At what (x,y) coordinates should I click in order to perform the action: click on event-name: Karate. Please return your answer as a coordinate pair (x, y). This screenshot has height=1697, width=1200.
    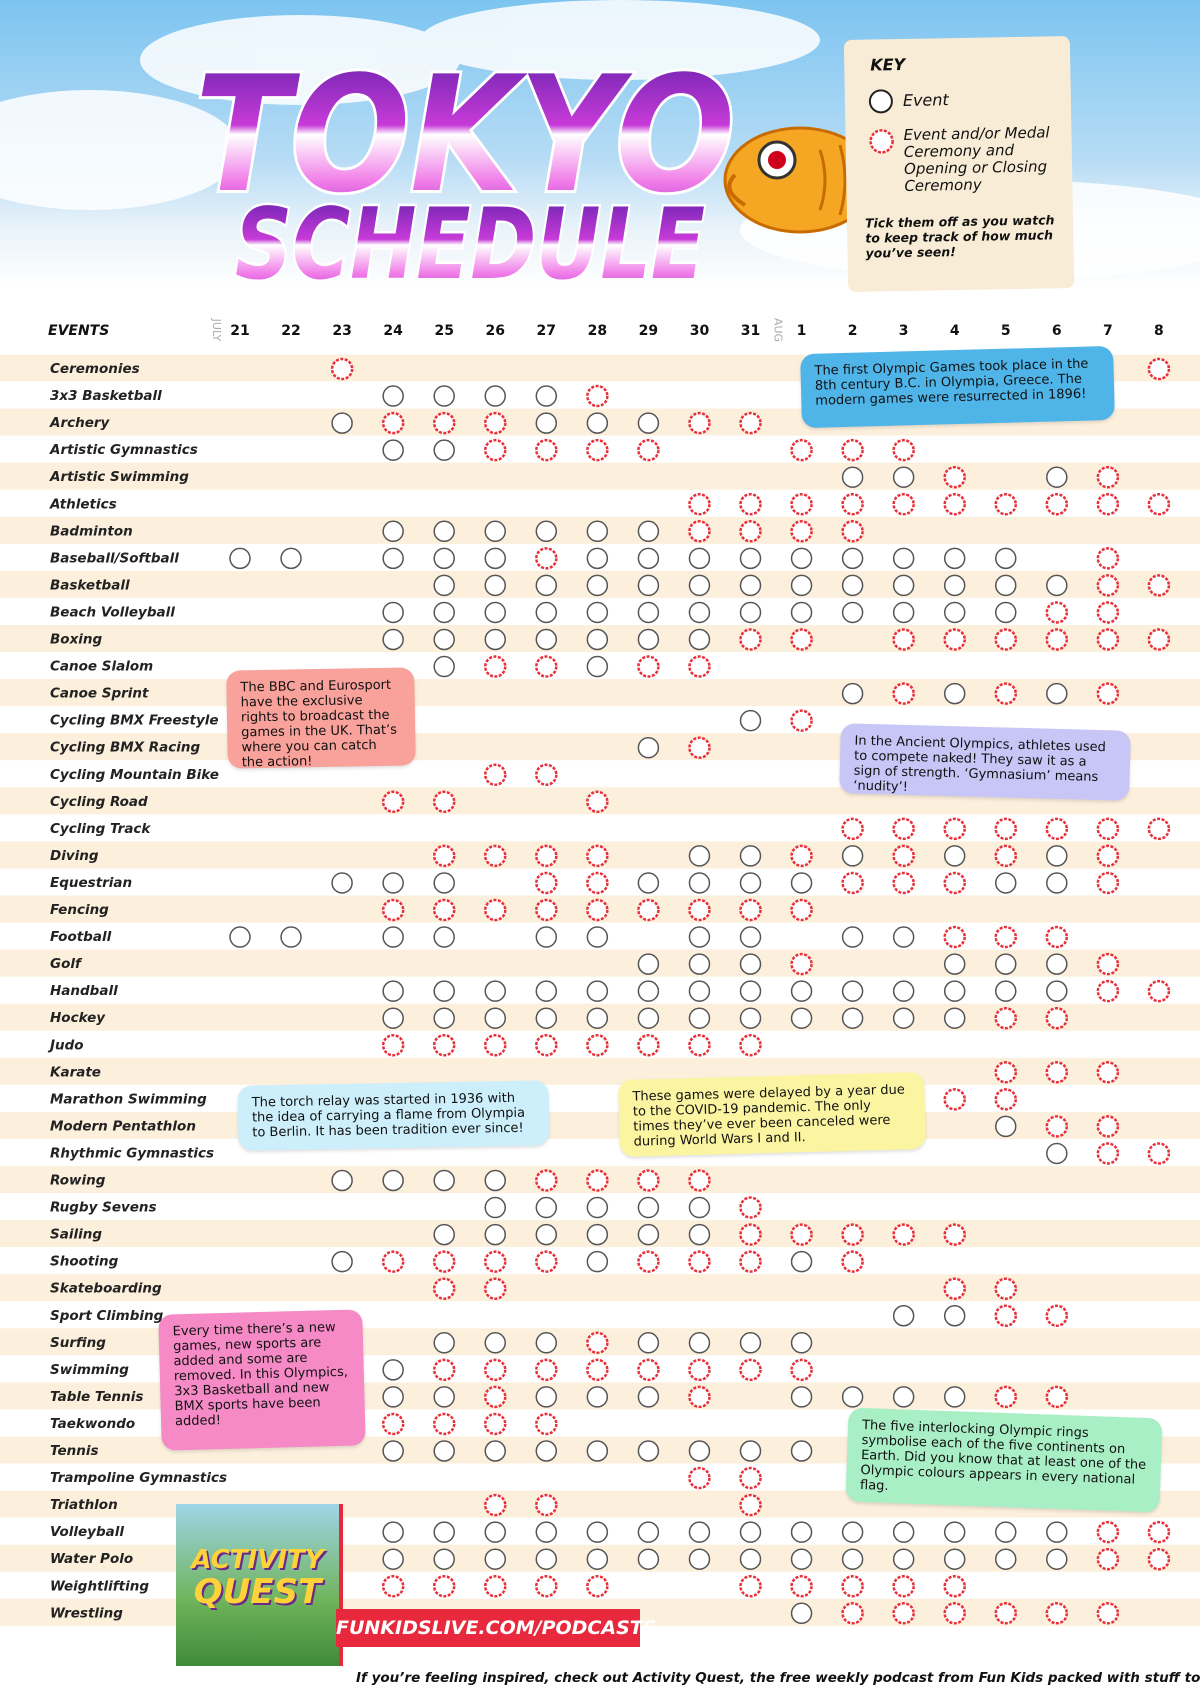
    Looking at the image, I should click on (75, 1072).